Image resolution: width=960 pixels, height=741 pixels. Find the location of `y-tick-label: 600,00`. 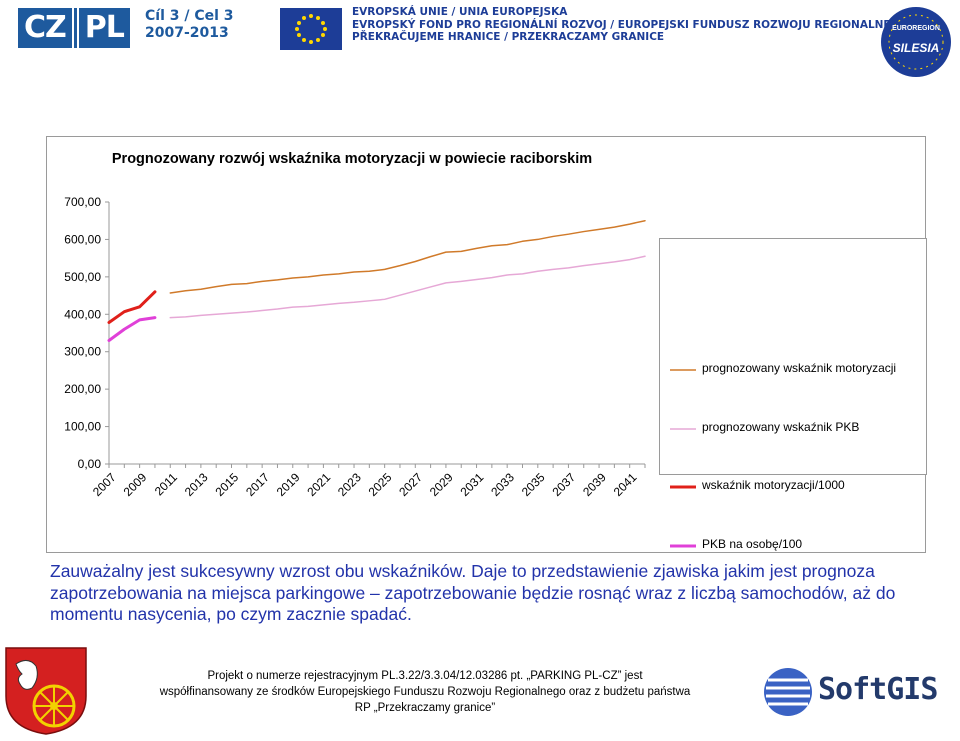

y-tick-label: 600,00 is located at coordinates (82, 239).